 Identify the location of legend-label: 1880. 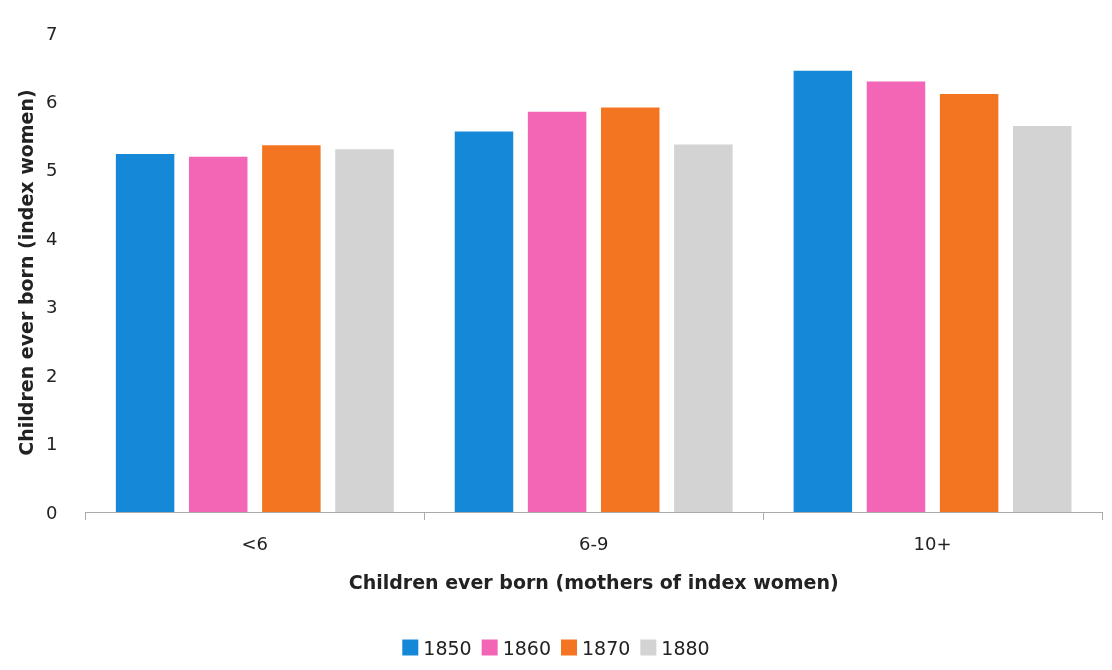
(685, 647).